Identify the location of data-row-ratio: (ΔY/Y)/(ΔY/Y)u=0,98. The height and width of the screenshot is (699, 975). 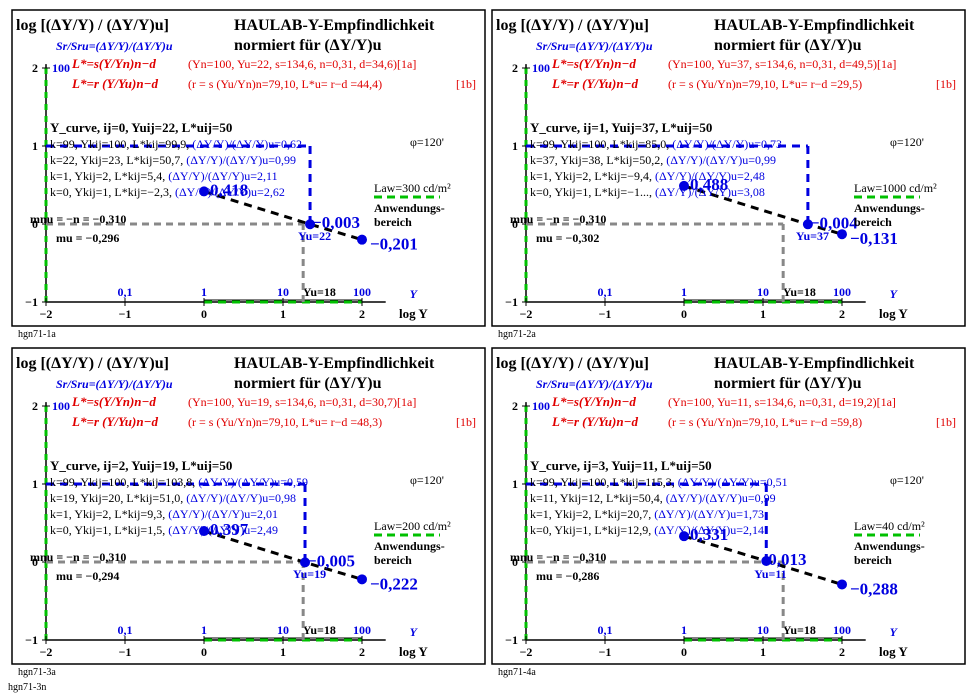
(241, 498).